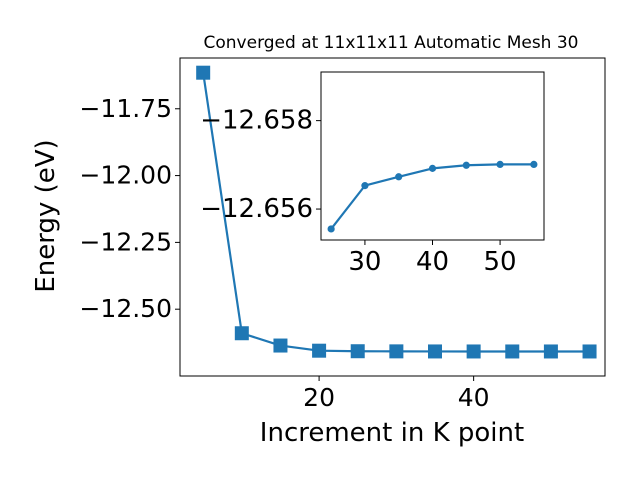 The image size is (640, 480). What do you see at coordinates (364, 262) in the screenshot?
I see `inset-x-tick-label: 30` at bounding box center [364, 262].